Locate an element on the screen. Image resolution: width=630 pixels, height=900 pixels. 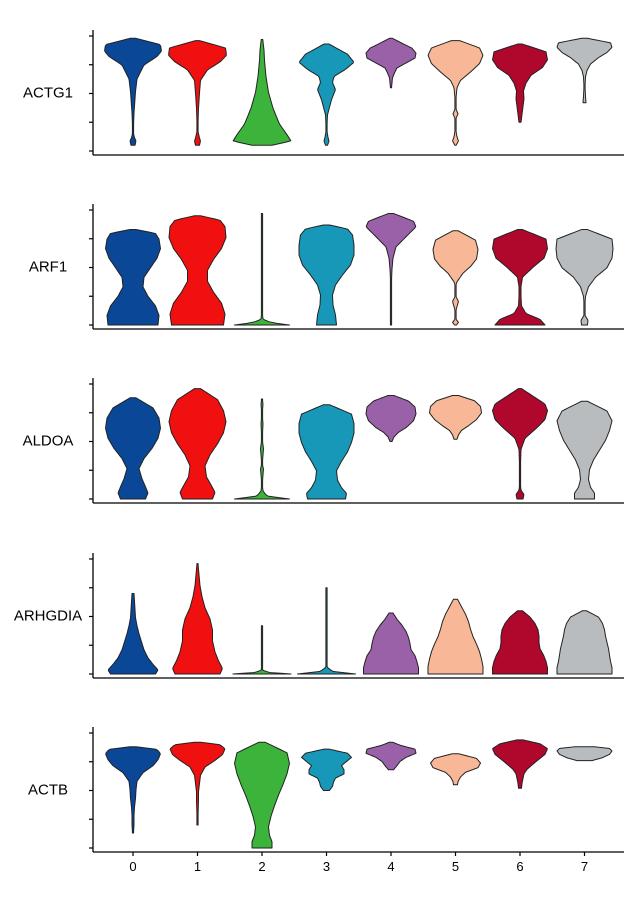
panel-actb: ACTB is located at coordinates (326, 790).